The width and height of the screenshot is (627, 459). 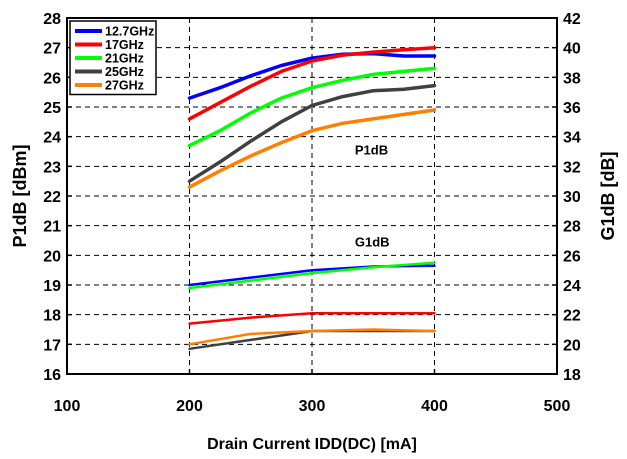 I want to click on y-right-tick-label: 38, so click(x=572, y=78).